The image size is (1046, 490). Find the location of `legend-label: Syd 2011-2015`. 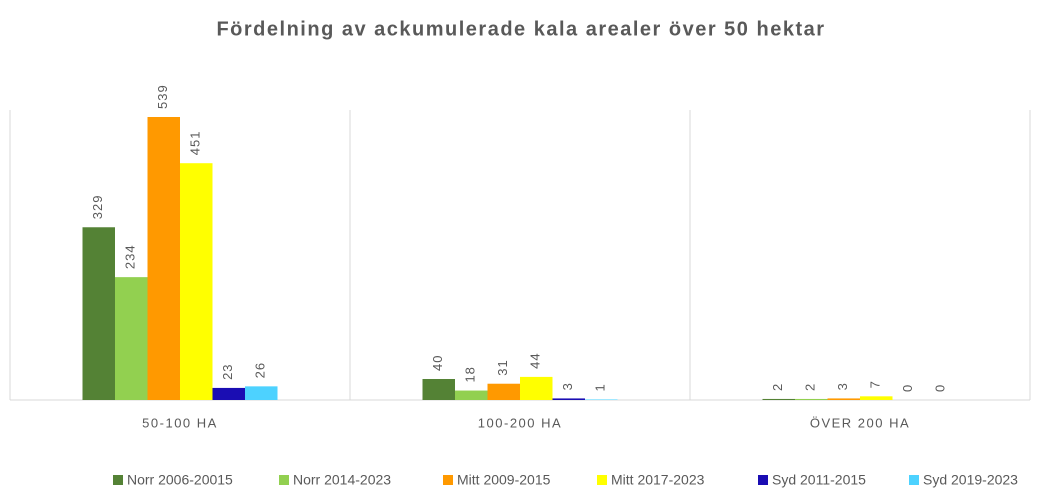

legend-label: Syd 2011-2015 is located at coordinates (819, 480).